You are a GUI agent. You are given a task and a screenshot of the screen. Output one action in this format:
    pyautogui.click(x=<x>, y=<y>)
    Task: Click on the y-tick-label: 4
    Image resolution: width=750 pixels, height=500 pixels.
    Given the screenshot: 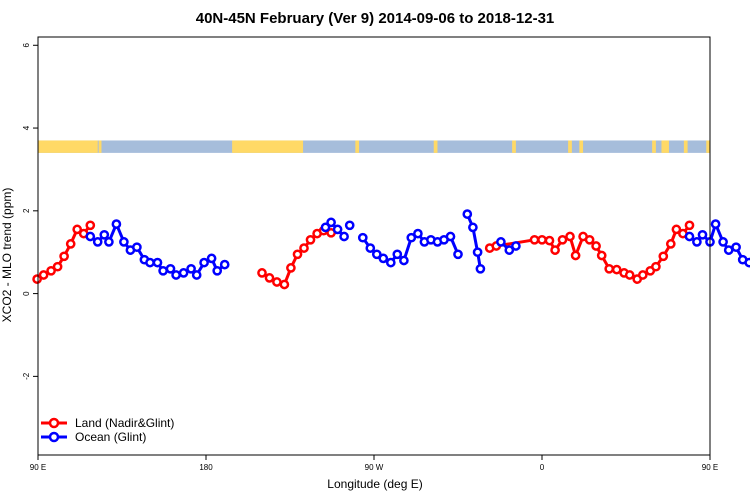 What is the action you would take?
    pyautogui.click(x=26, y=127)
    